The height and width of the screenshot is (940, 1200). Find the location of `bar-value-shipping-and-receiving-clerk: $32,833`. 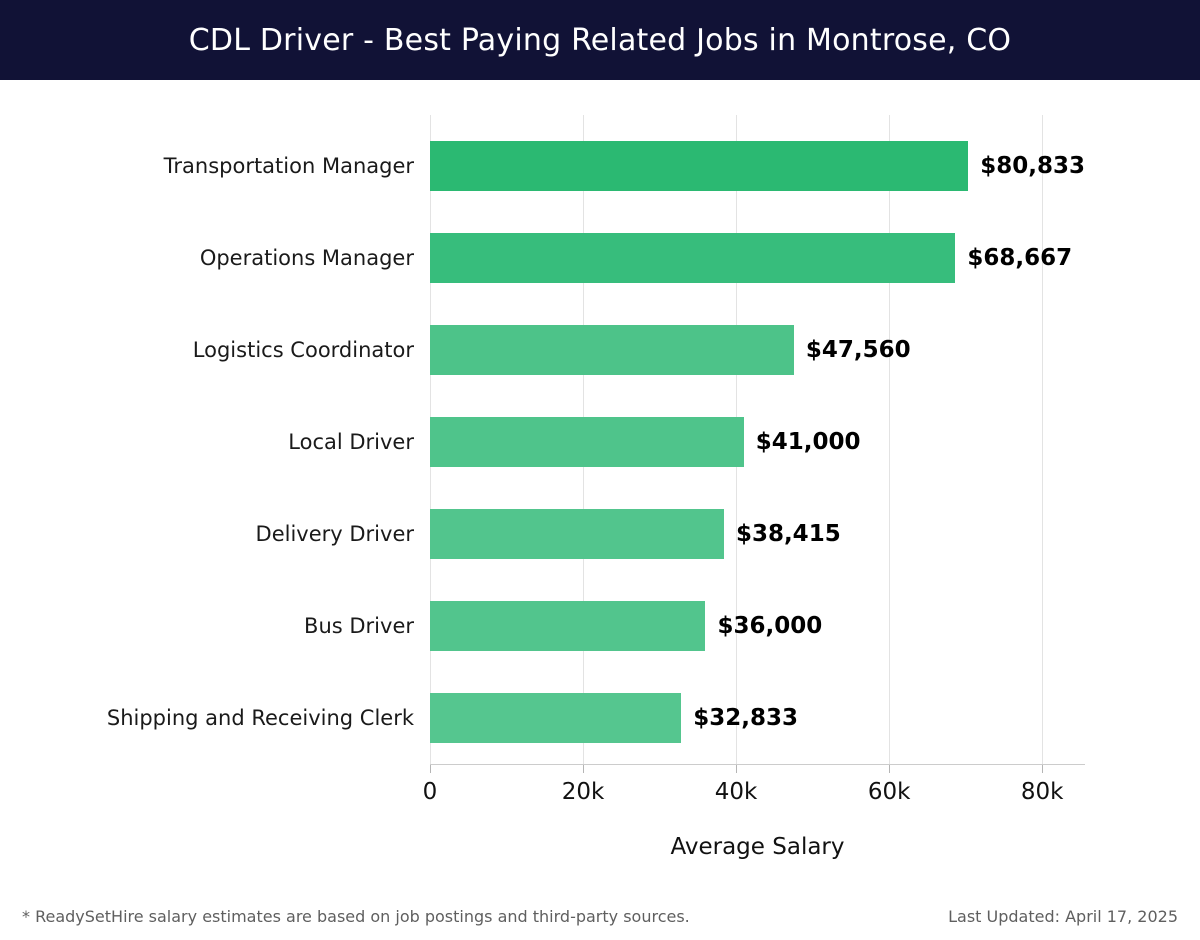

bar-value-shipping-and-receiving-clerk: $32,833 is located at coordinates (745, 718).